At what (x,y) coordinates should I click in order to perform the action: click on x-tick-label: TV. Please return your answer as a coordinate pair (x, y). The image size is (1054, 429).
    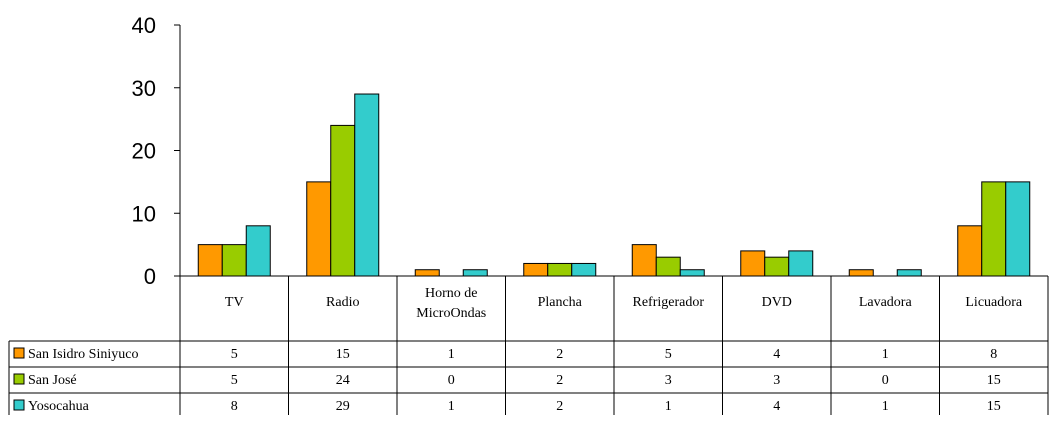
    Looking at the image, I should click on (234, 302).